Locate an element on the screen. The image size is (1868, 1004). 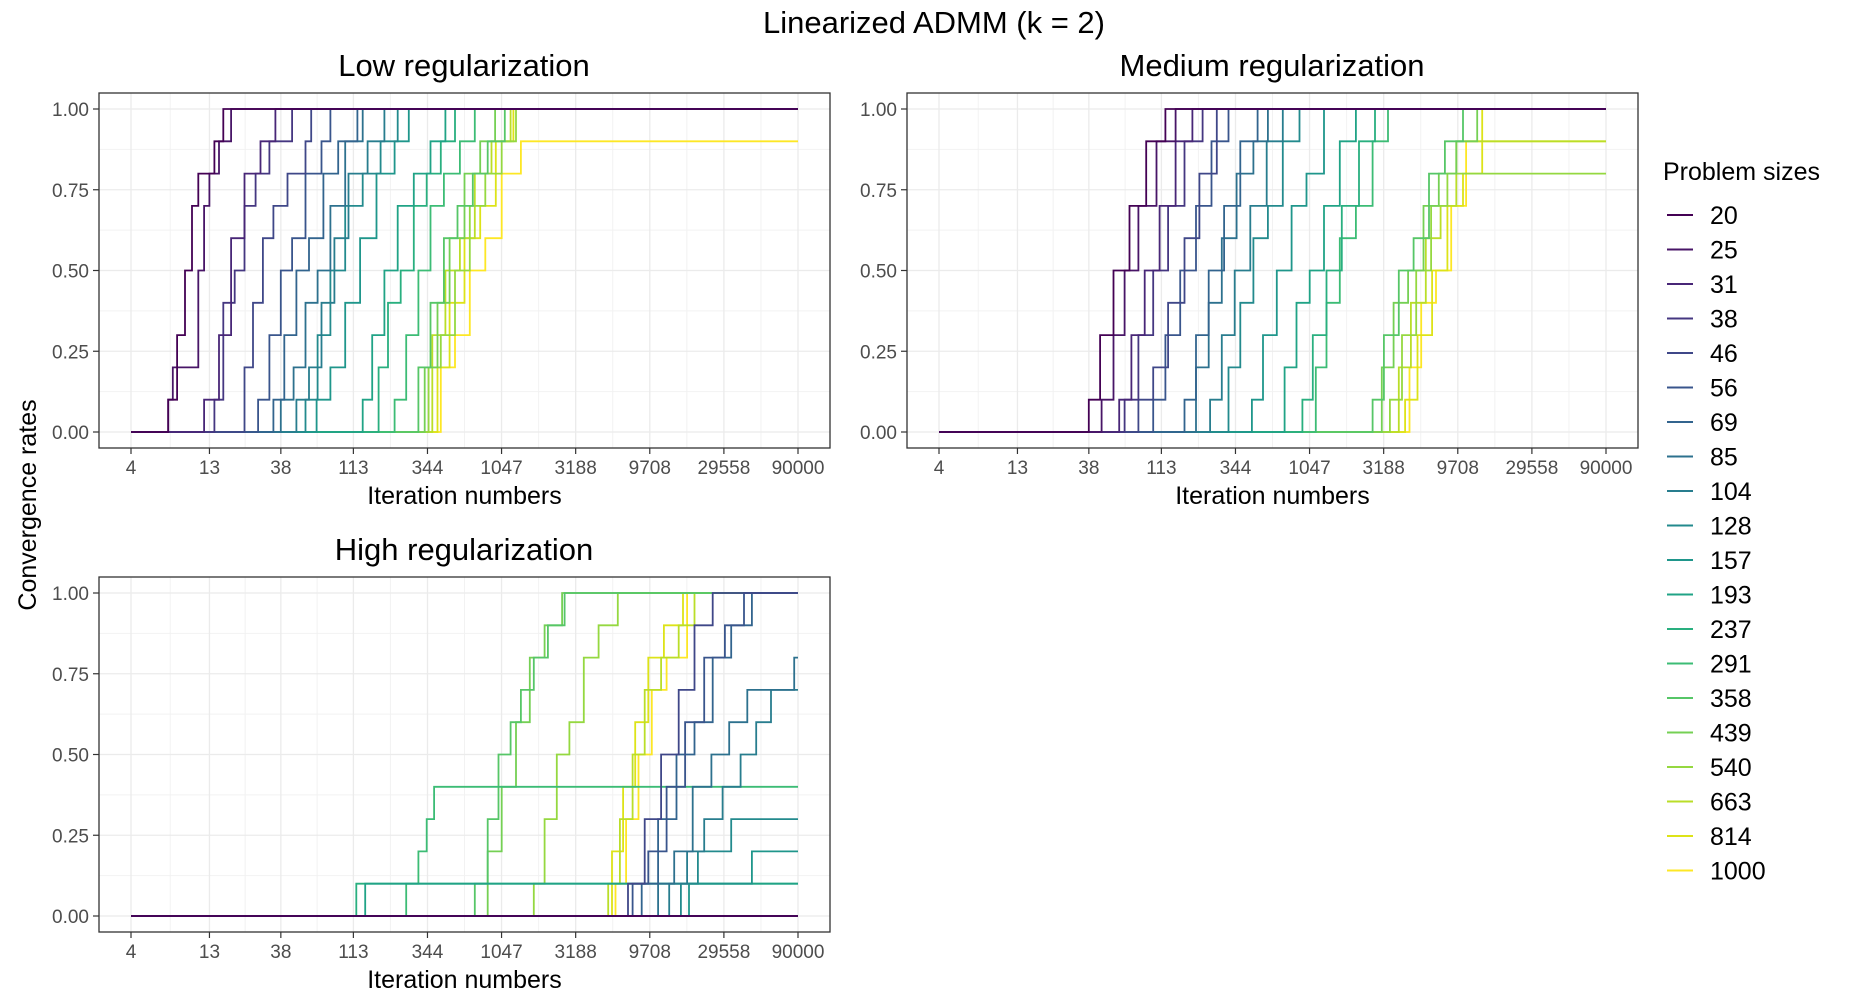
x-tick-label: 4 is located at coordinates (131, 468).